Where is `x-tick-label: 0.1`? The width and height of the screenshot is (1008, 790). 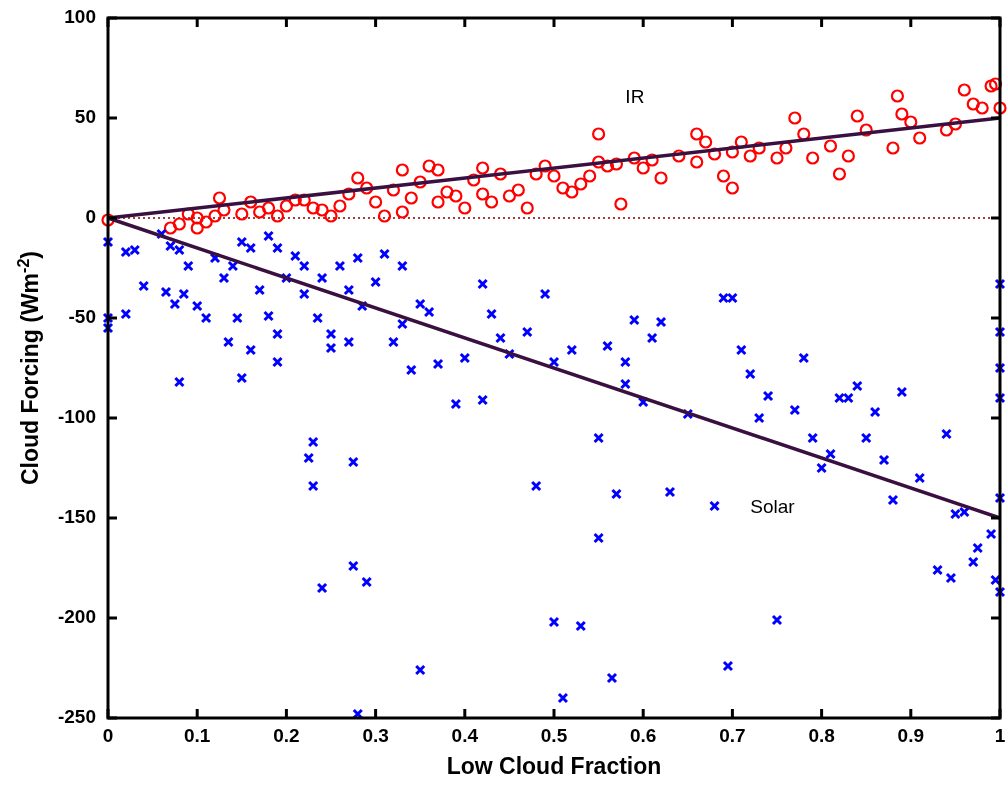 x-tick-label: 0.1 is located at coordinates (197, 735).